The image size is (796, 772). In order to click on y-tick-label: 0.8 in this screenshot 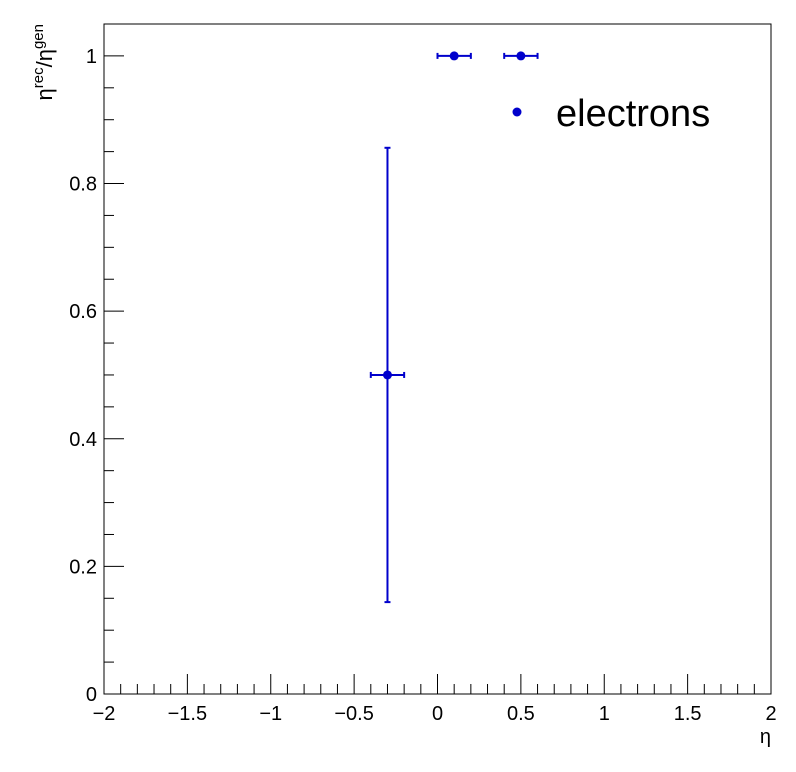, I will do `click(83, 185)`.